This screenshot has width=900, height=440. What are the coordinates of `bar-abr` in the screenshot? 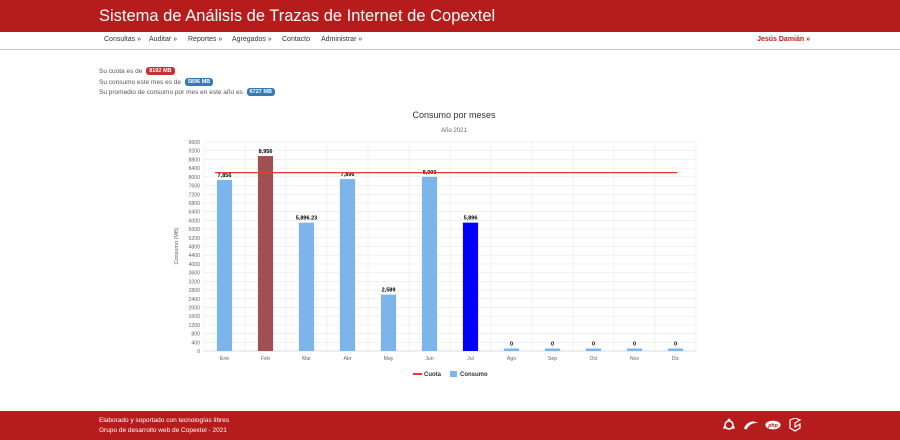 It's located at (347, 265).